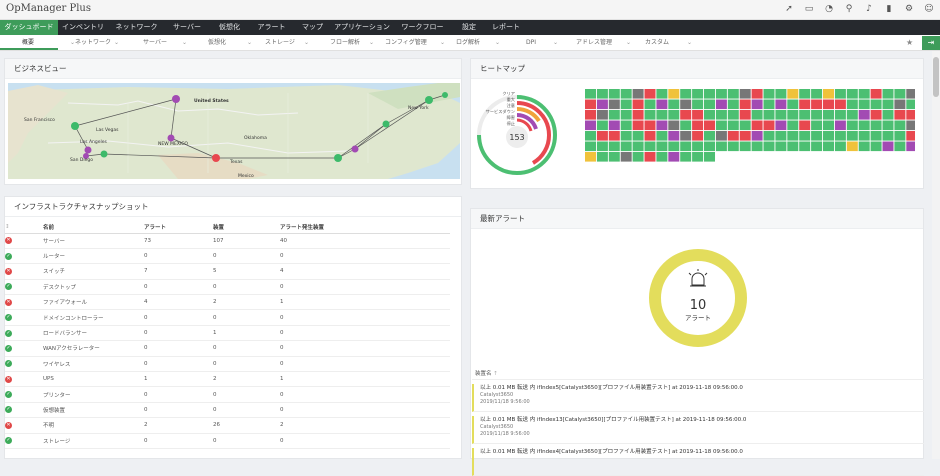 The width and height of the screenshot is (940, 476). Describe the element at coordinates (809, 9) in the screenshot. I see `monitor-icon: ▭` at that location.